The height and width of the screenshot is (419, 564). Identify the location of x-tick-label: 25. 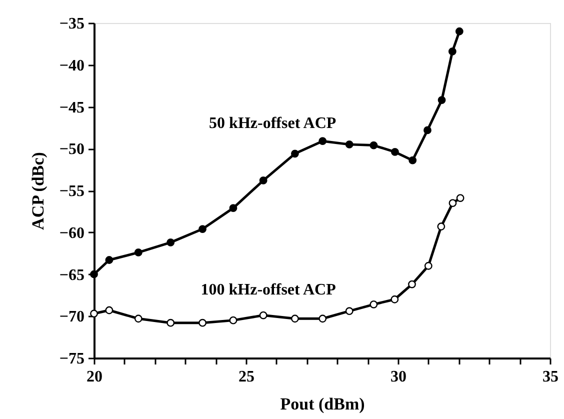
(246, 377).